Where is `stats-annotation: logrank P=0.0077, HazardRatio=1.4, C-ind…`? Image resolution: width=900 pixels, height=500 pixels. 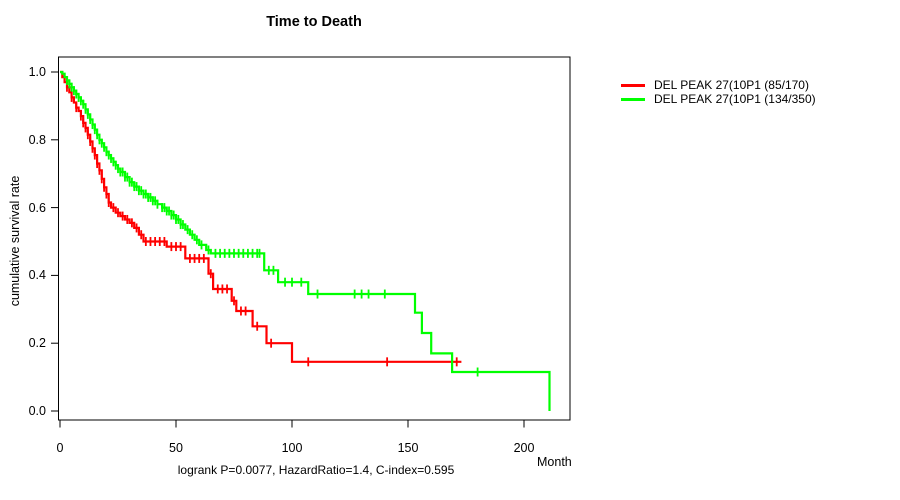 stats-annotation: logrank P=0.0077, HazardRatio=1.4, C-ind… is located at coordinates (316, 470).